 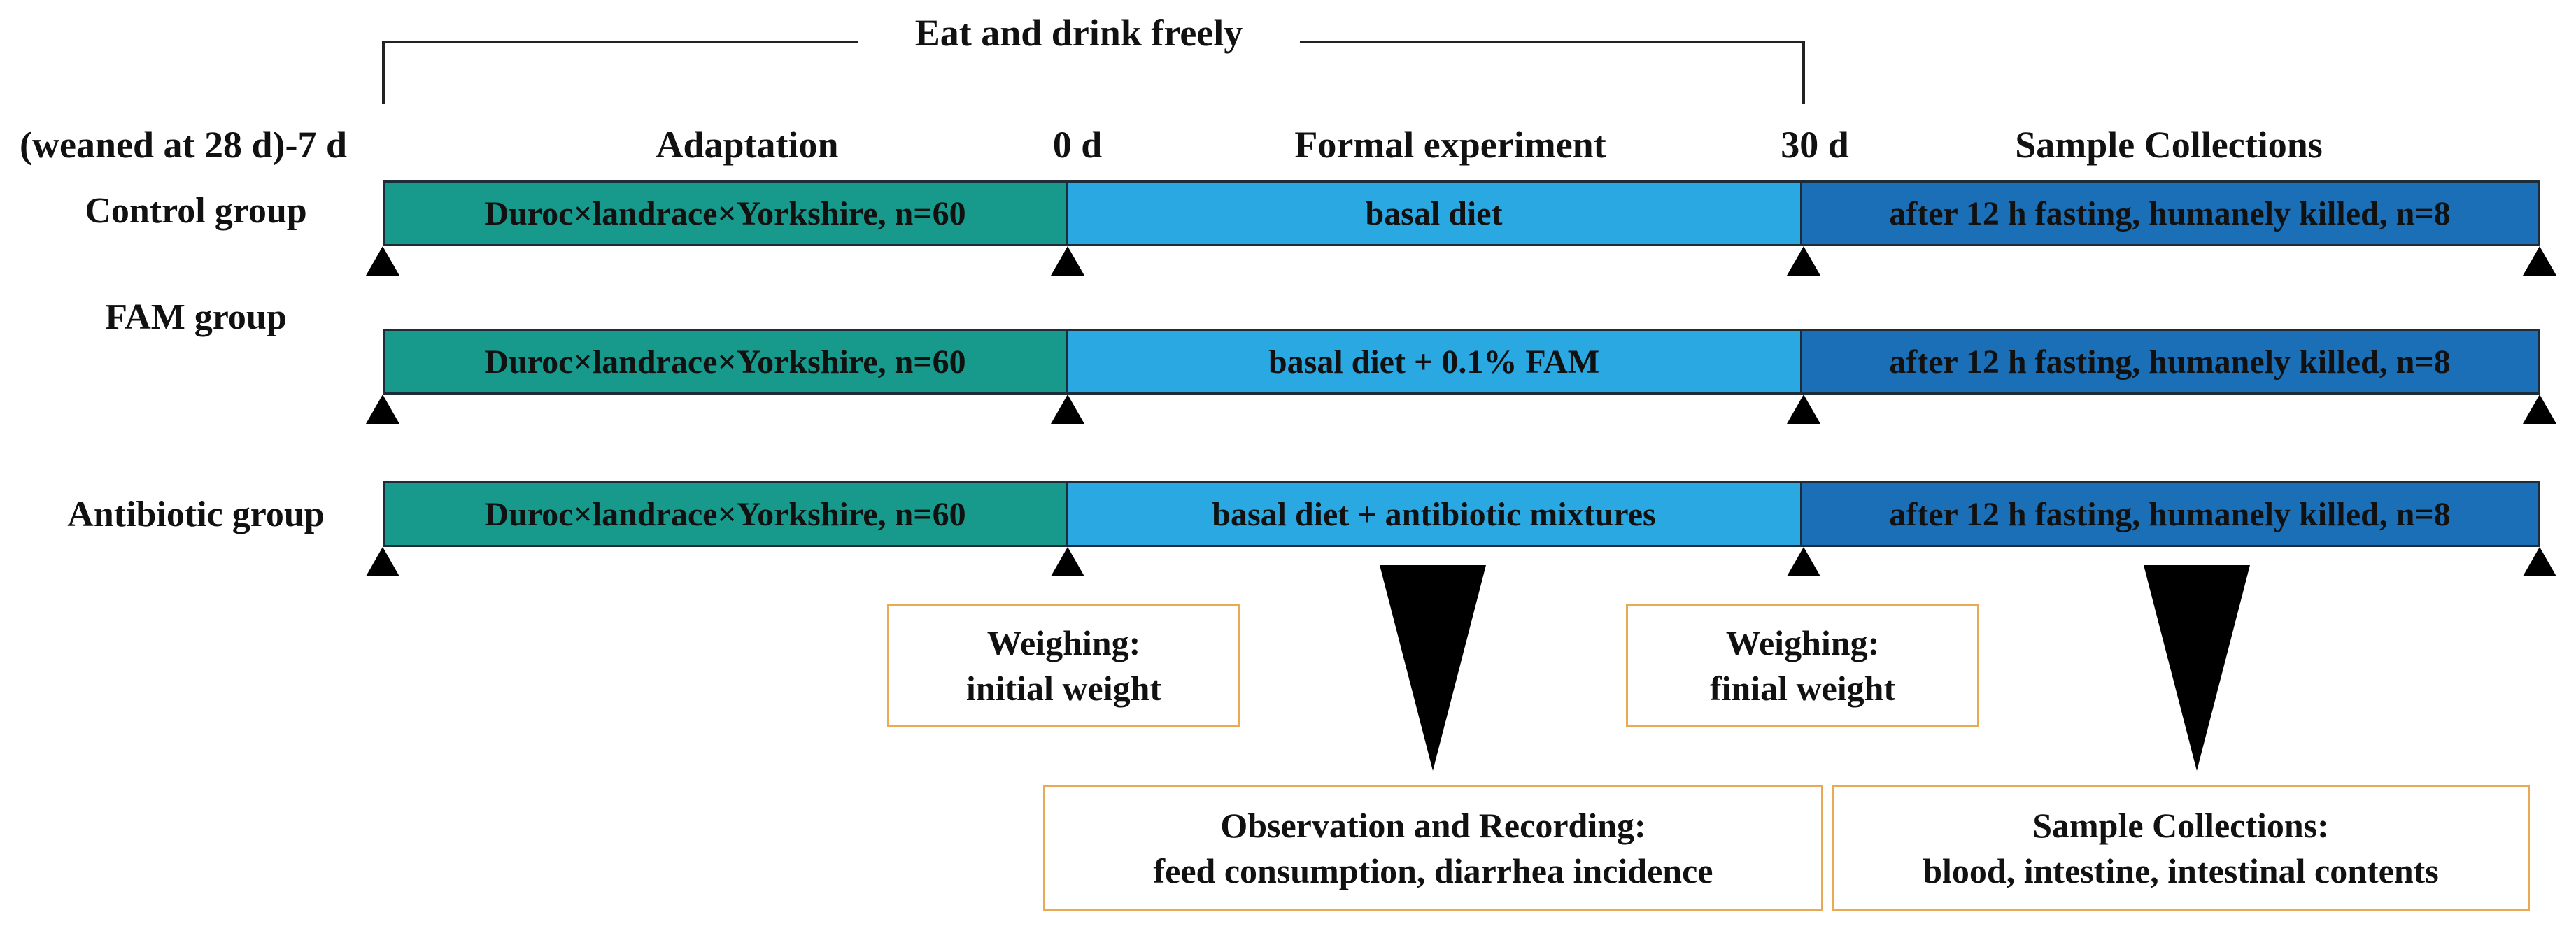 What do you see at coordinates (2181, 871) in the screenshot?
I see `note-detail: blood, intestine, intestinal contents` at bounding box center [2181, 871].